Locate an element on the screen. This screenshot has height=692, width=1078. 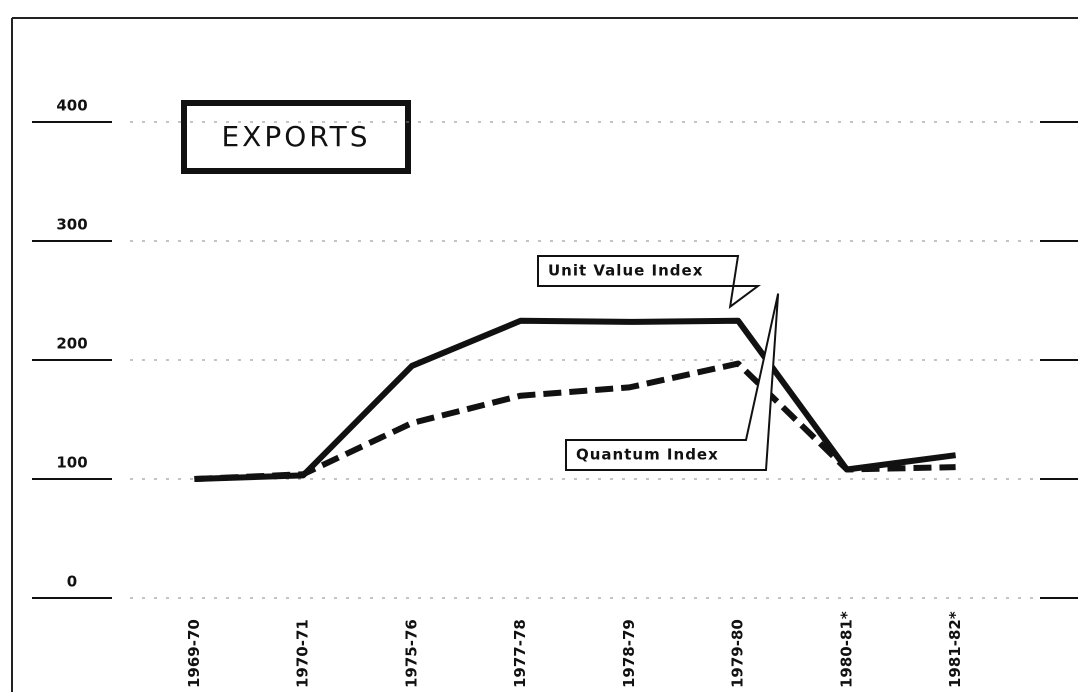
legend-label: Unit Value Index is located at coordinates (625, 271).